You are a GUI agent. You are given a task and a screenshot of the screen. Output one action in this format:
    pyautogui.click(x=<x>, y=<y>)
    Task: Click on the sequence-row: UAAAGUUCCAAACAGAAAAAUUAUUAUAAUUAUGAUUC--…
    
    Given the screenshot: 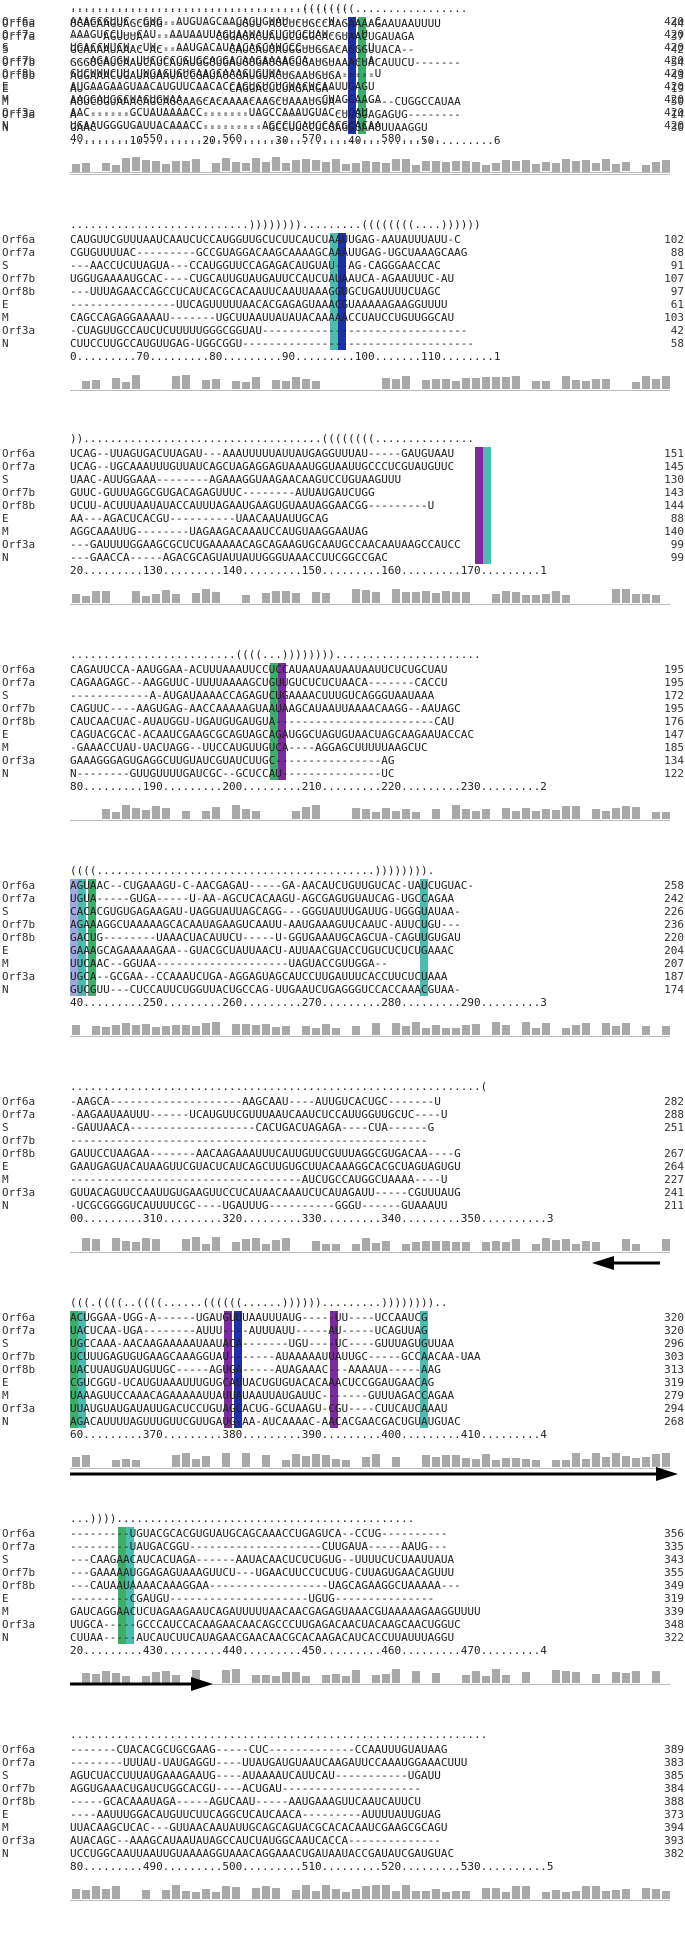 What is the action you would take?
    pyautogui.click(x=262, y=1395)
    